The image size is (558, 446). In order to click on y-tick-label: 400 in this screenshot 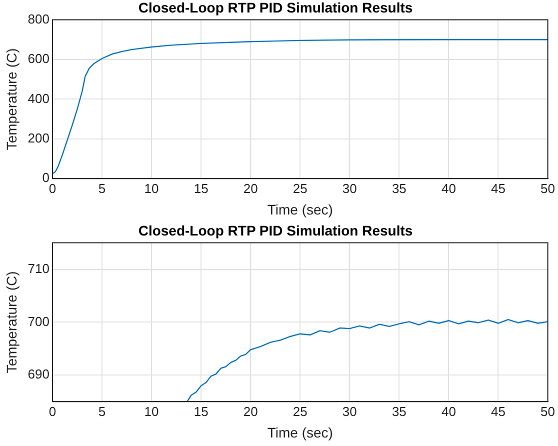, I will do `click(39, 98)`.